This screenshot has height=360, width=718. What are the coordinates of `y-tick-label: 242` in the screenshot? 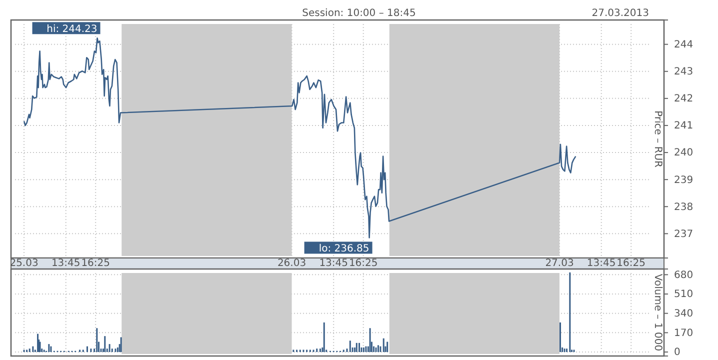 It's located at (684, 99).